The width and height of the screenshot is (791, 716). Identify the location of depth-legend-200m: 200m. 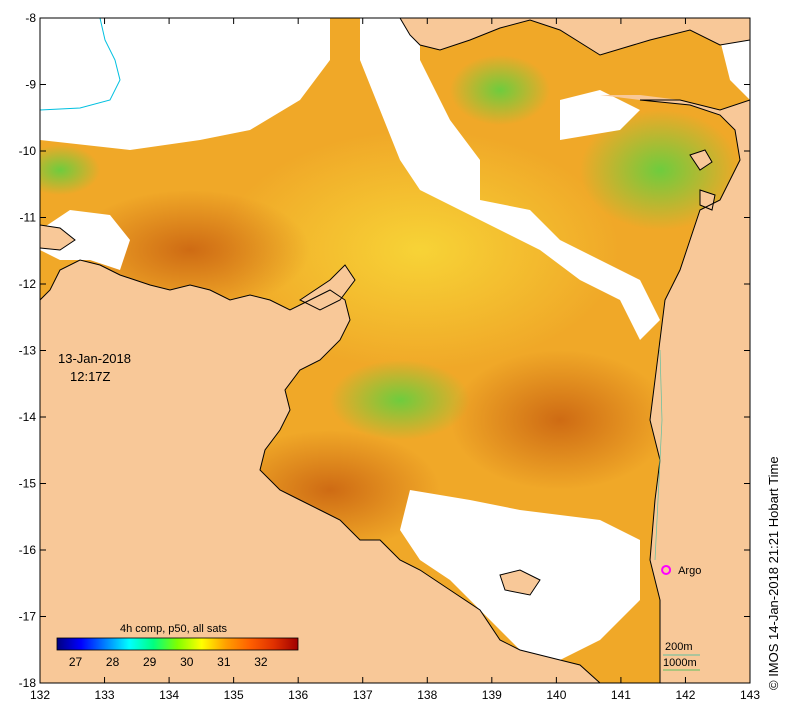
(679, 647).